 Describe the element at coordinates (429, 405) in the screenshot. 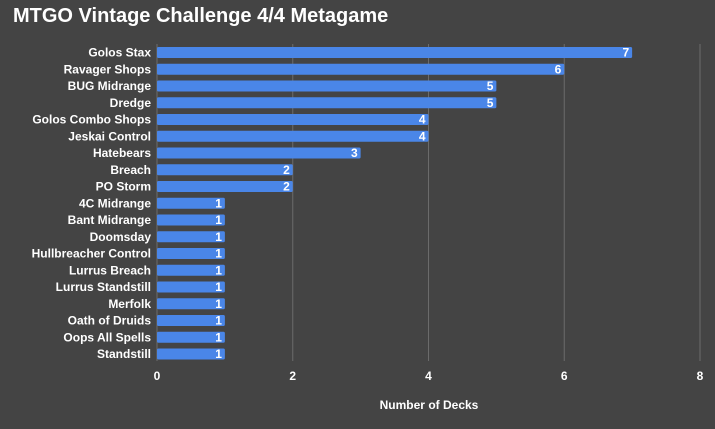

I see `x-axis-title: Number of Decks` at that location.